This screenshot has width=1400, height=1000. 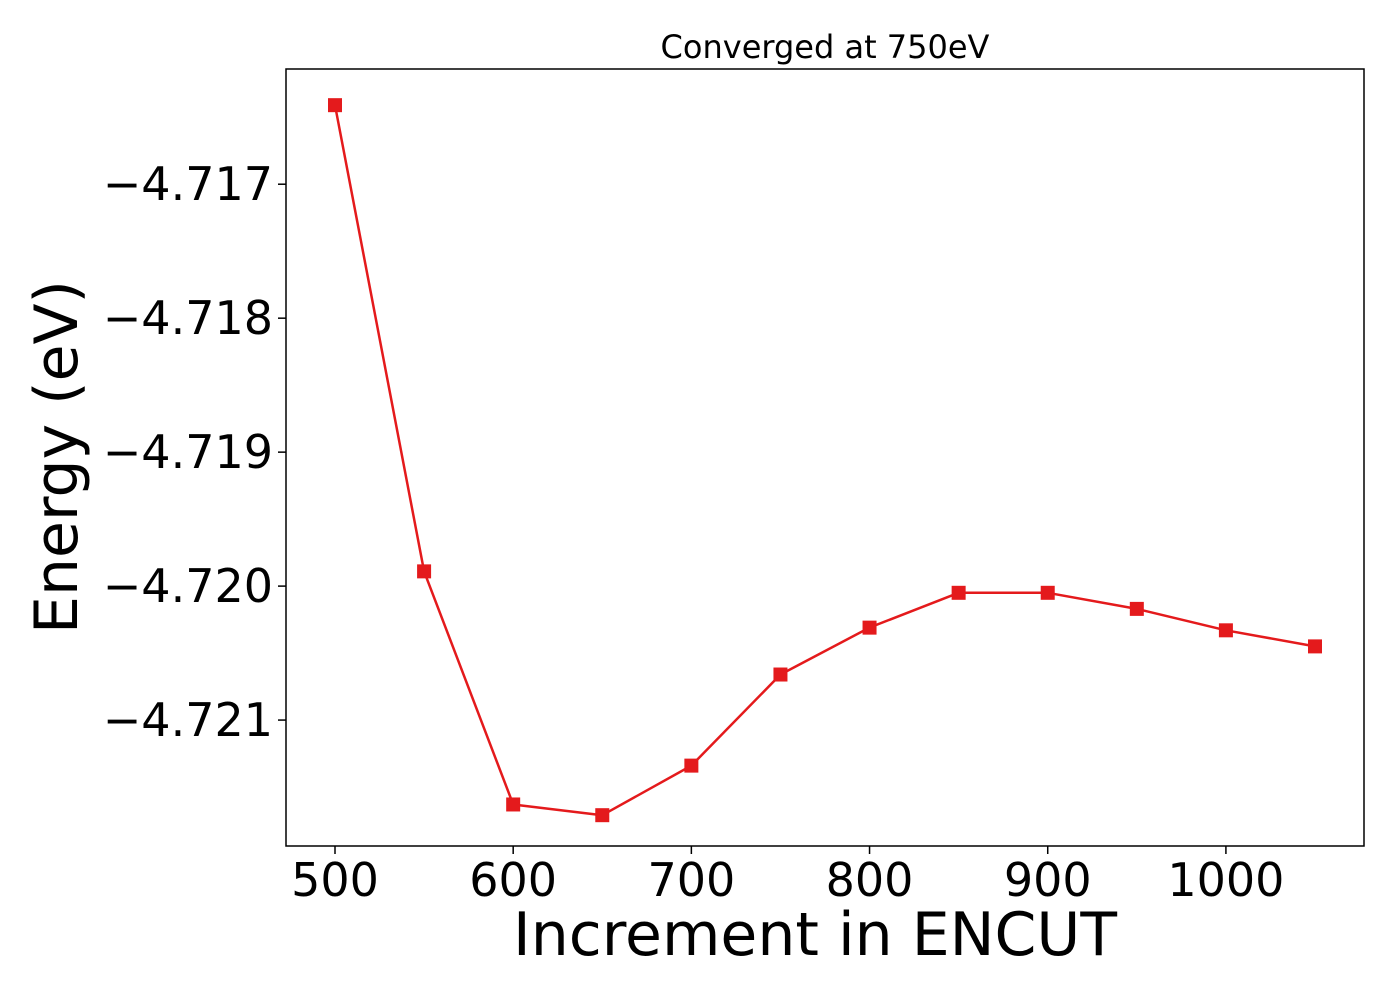 What do you see at coordinates (691, 880) in the screenshot?
I see `x-tick-label: 700` at bounding box center [691, 880].